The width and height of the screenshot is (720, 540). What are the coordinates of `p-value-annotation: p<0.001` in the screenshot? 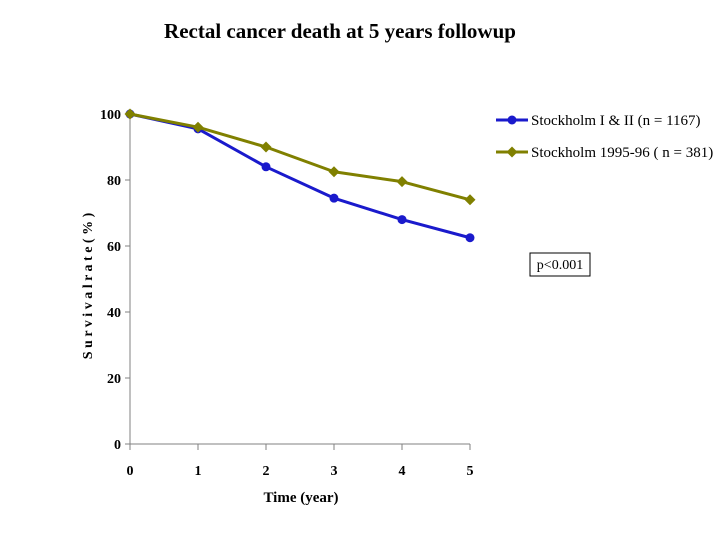 It's located at (560, 264).